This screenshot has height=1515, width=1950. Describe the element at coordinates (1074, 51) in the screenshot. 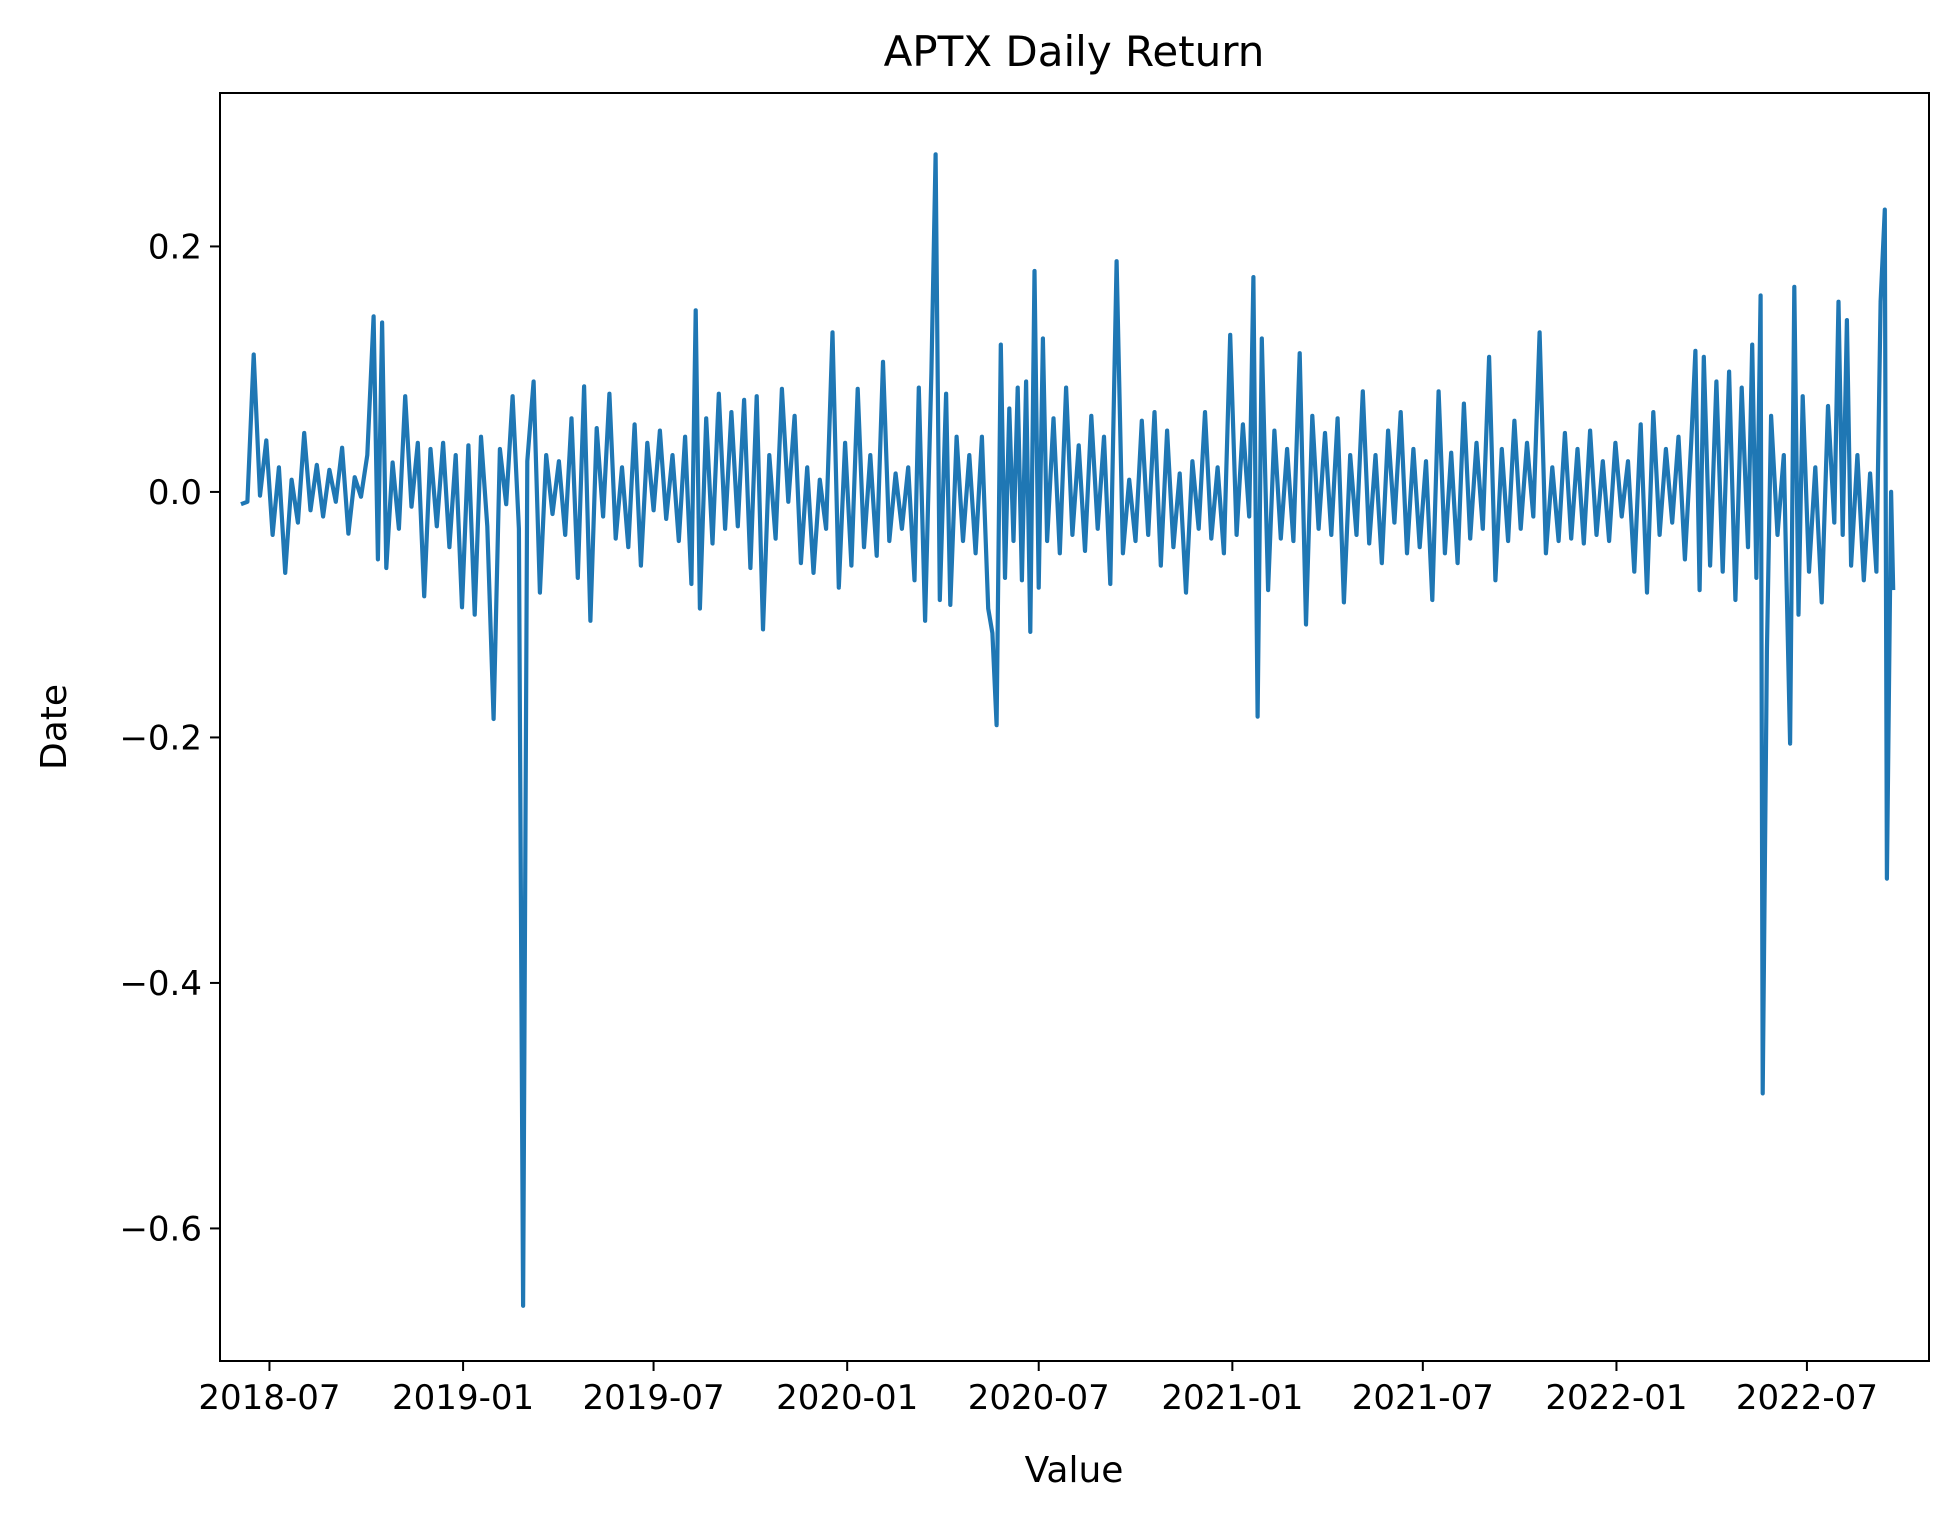

I see `chart-title: APTX Daily Return` at that location.